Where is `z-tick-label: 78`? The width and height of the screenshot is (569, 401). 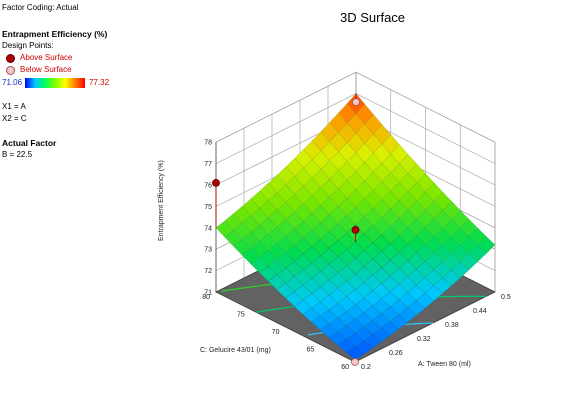 z-tick-label: 78 is located at coordinates (208, 143).